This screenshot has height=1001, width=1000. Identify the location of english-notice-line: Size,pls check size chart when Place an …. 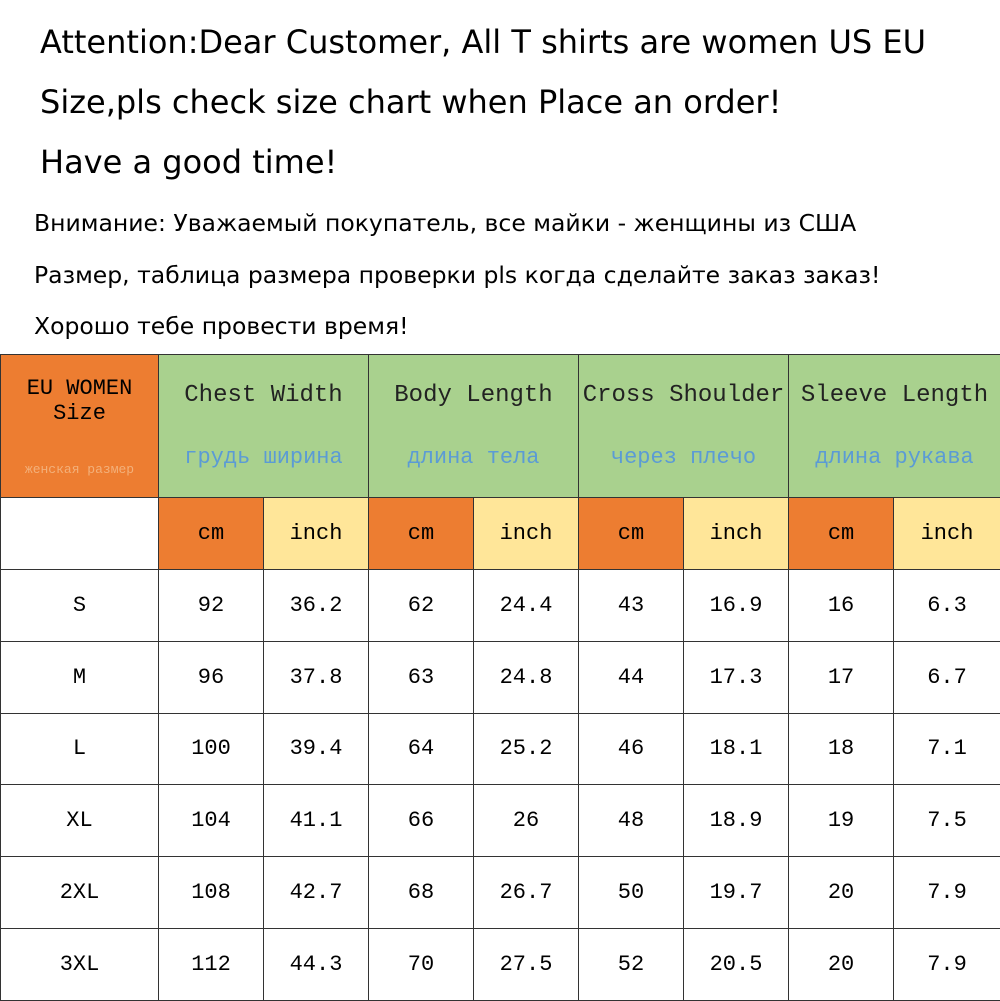
(515, 102).